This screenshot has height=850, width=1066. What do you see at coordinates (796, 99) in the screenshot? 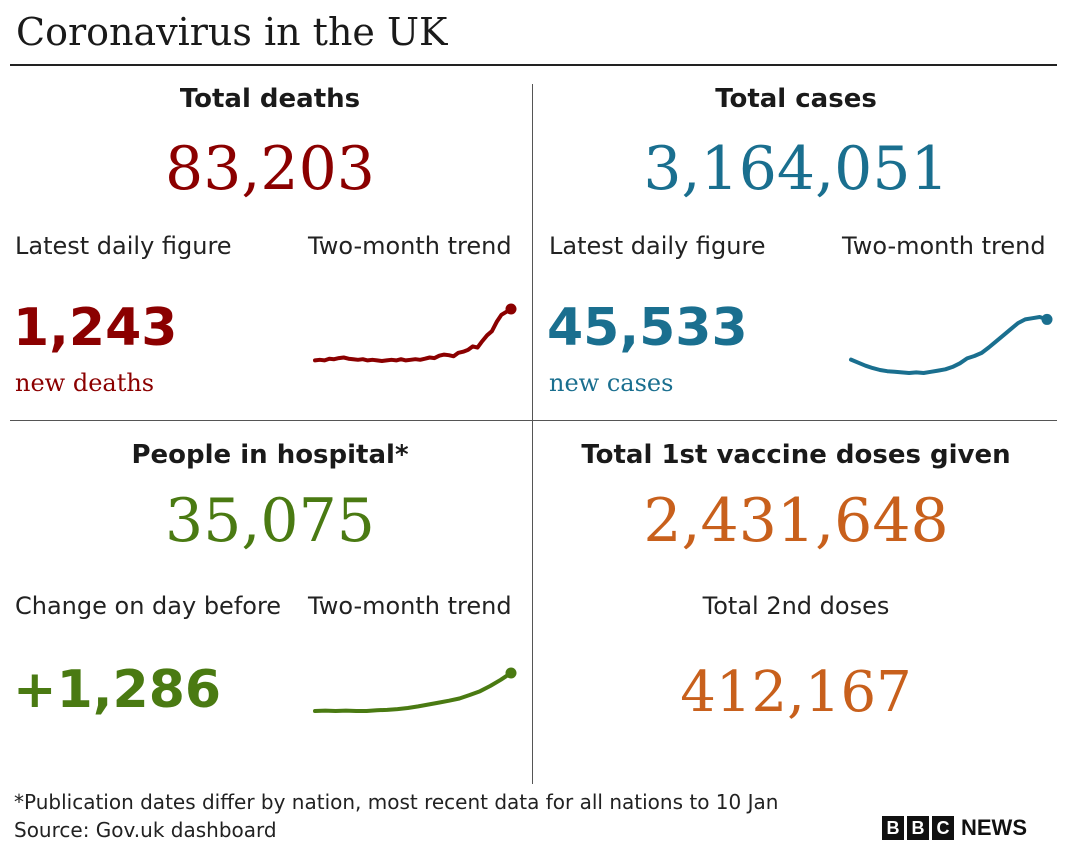
I see `cases-heading: Total cases` at bounding box center [796, 99].